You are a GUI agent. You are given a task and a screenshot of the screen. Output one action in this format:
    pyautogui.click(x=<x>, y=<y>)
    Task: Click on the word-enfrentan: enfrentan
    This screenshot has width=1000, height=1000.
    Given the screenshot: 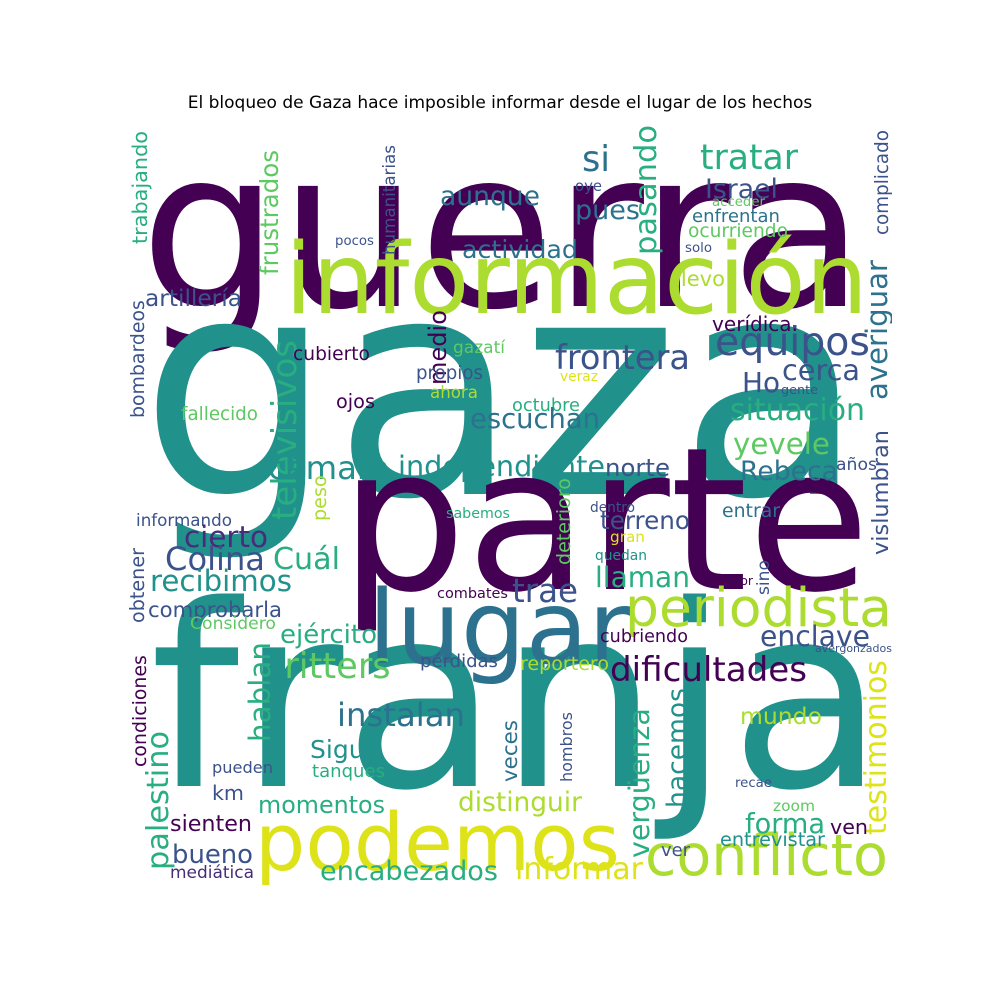 What is the action you would take?
    pyautogui.click(x=736, y=216)
    